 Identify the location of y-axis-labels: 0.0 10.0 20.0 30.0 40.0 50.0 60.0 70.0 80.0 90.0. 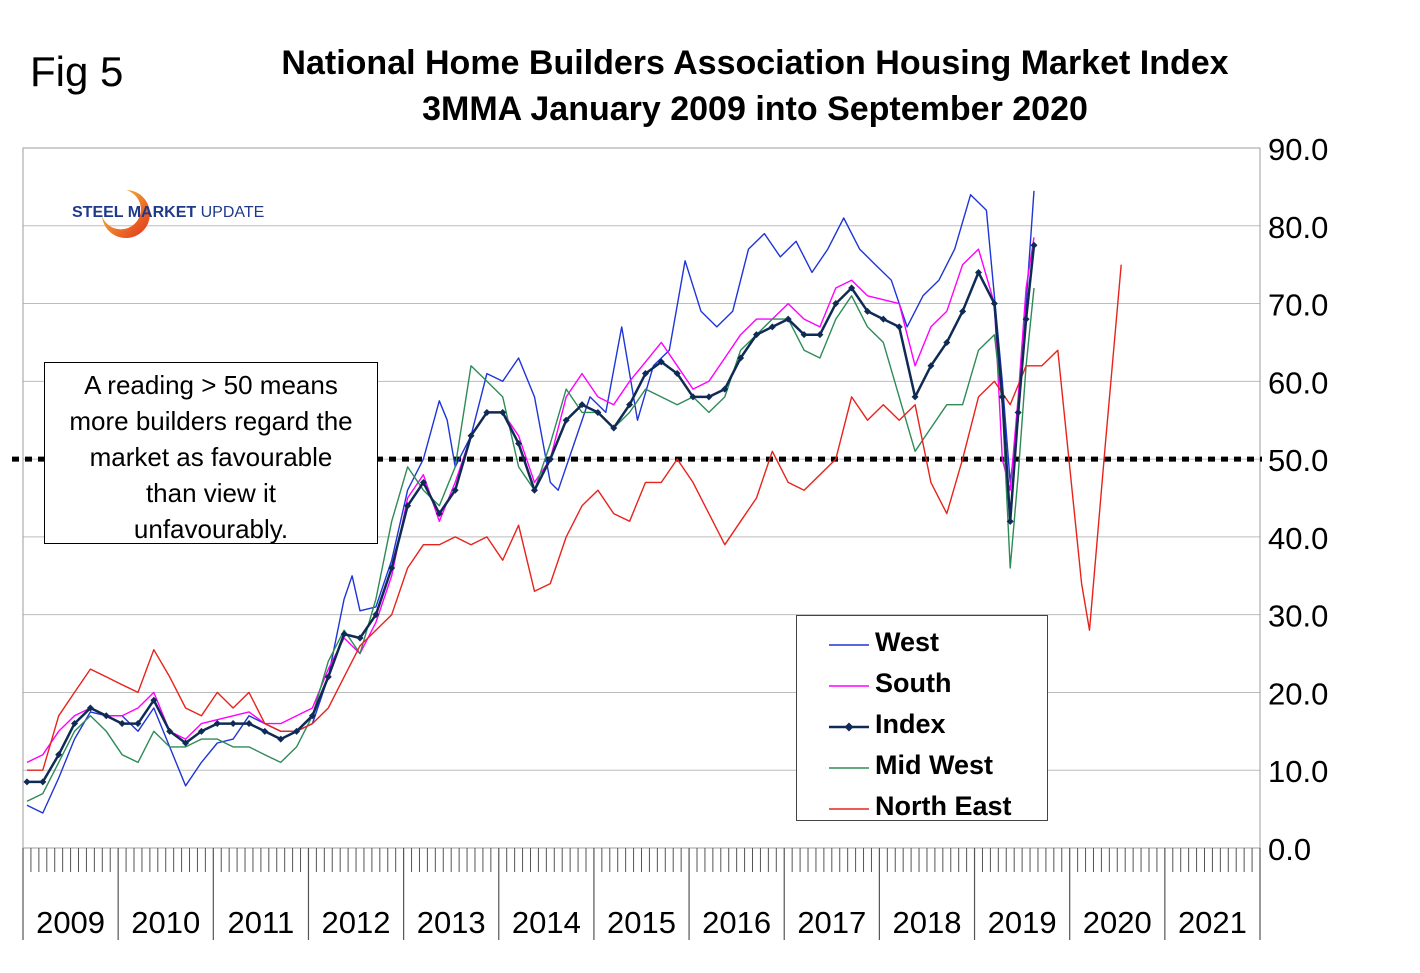
(1298, 499).